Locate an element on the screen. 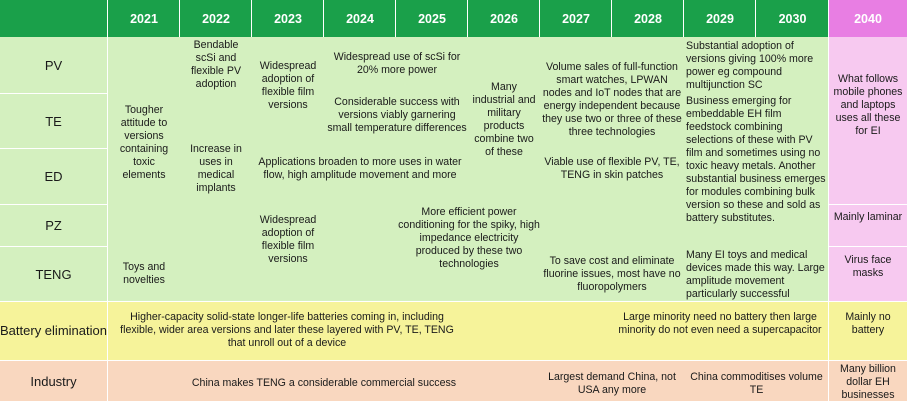  cell-billion-dollar: Many billion dollar EH businesses is located at coordinates (868, 382).